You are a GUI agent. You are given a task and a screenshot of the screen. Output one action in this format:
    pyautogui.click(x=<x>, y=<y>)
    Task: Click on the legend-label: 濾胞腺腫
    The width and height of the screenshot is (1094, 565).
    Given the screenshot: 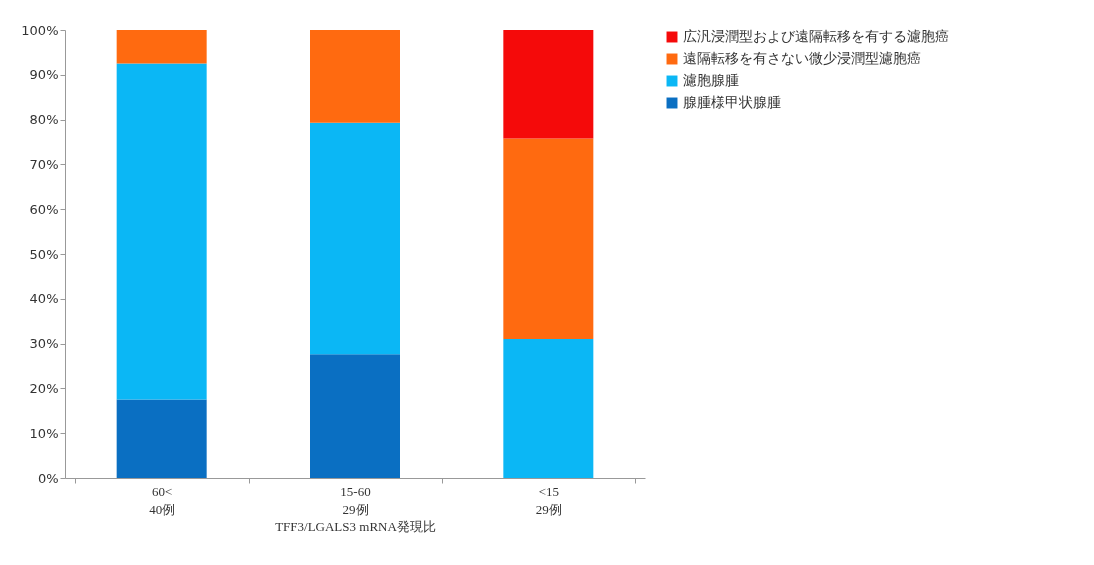 What is the action you would take?
    pyautogui.click(x=711, y=80)
    